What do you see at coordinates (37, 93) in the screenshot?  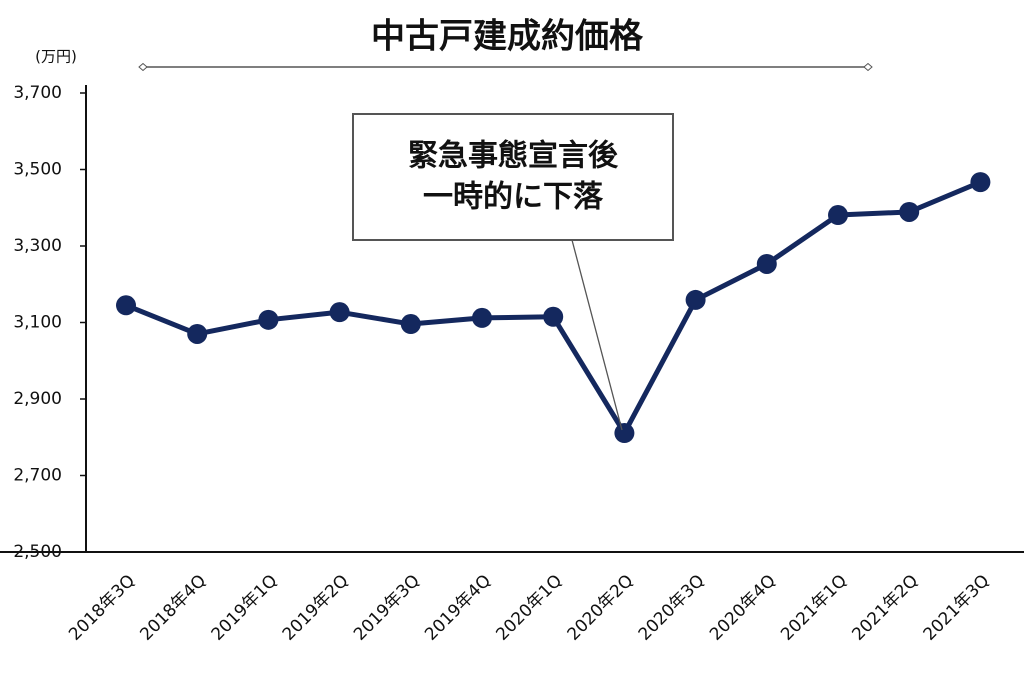 I see `y-tick-label: 3,700` at bounding box center [37, 93].